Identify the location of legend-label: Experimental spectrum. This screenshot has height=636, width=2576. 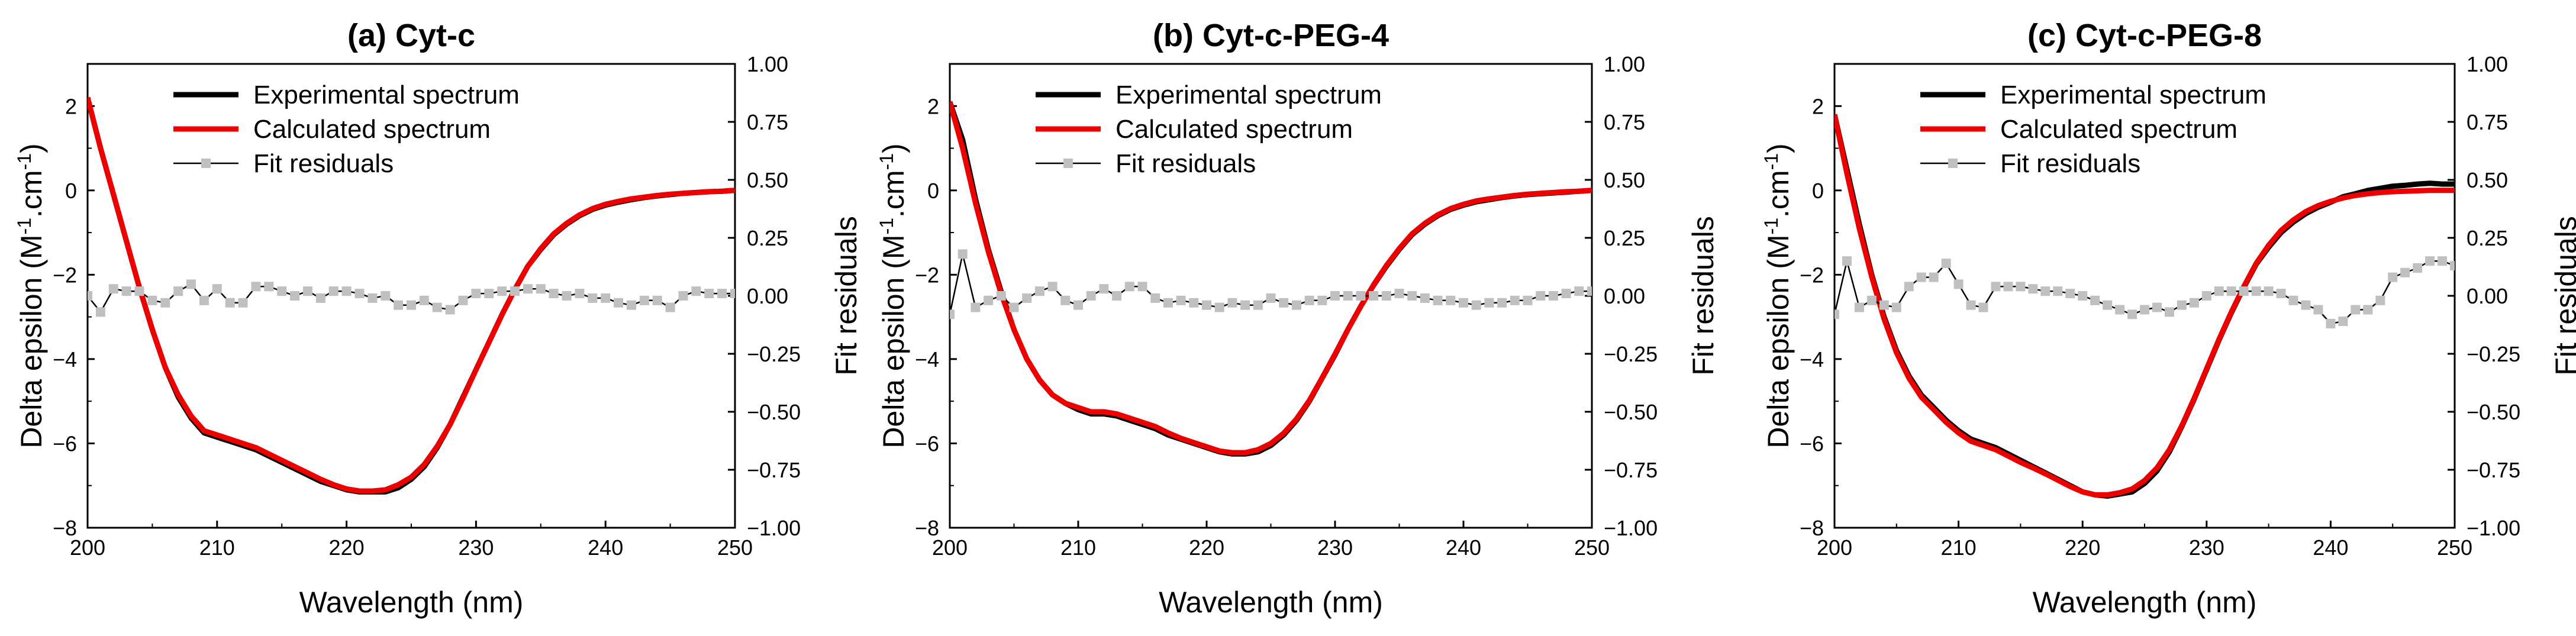
(1248, 94).